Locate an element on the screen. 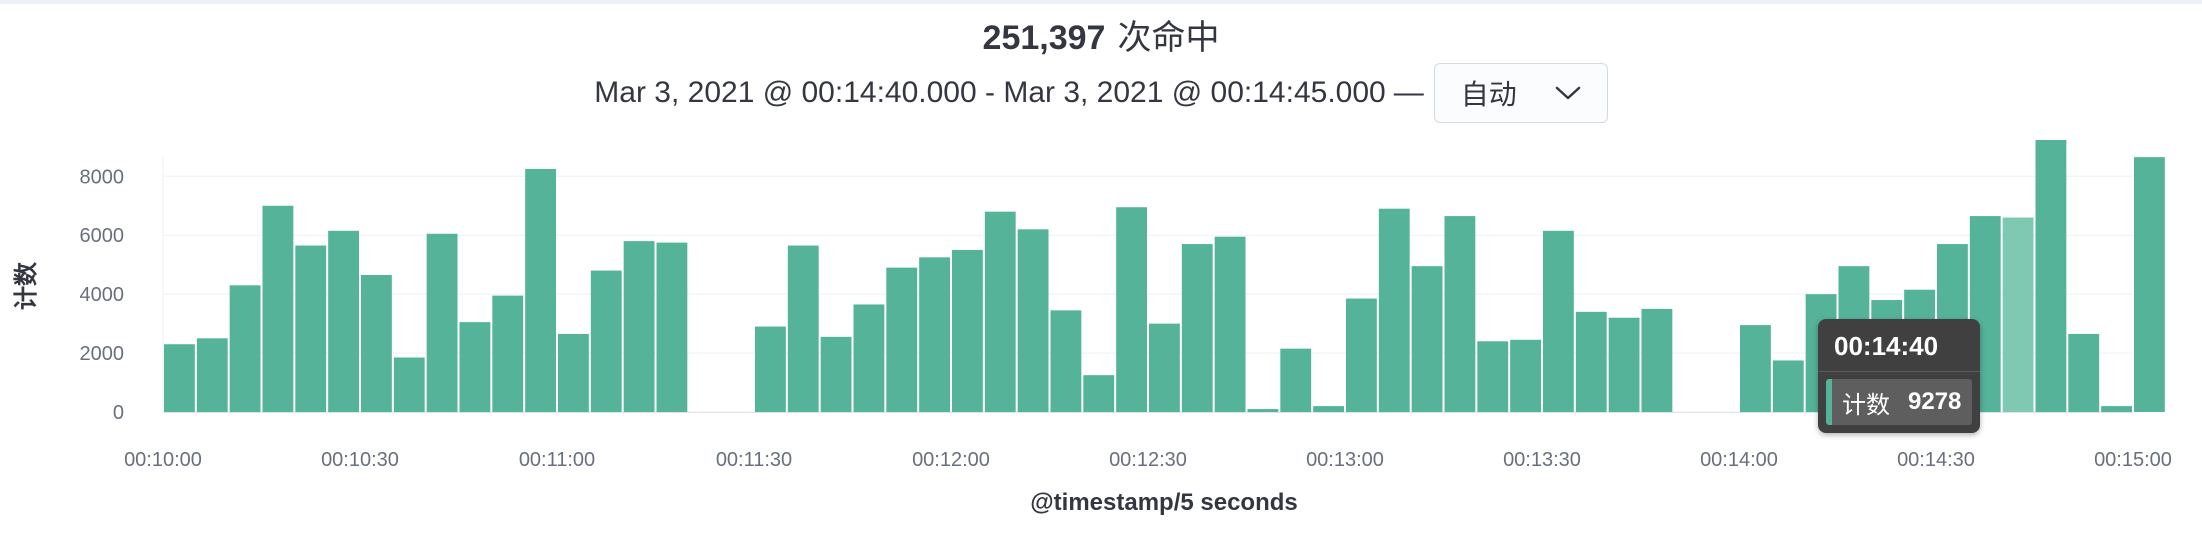 This screenshot has width=2202, height=542. top-border is located at coordinates (1101, 2).